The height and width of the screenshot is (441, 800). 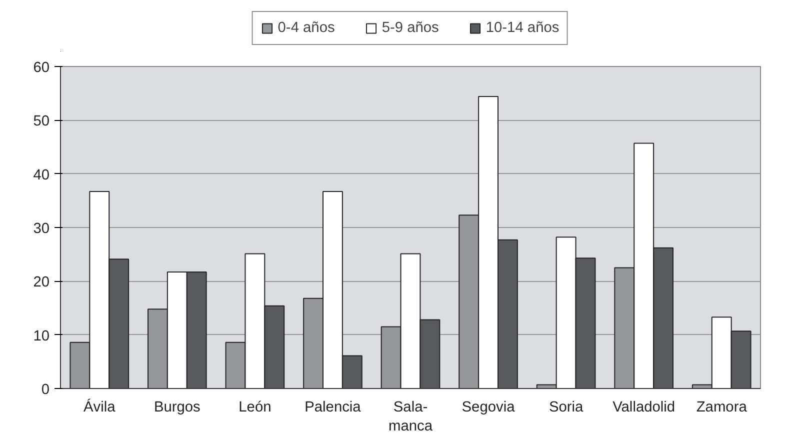 I want to click on y-tick-label: 60, so click(x=41, y=68).